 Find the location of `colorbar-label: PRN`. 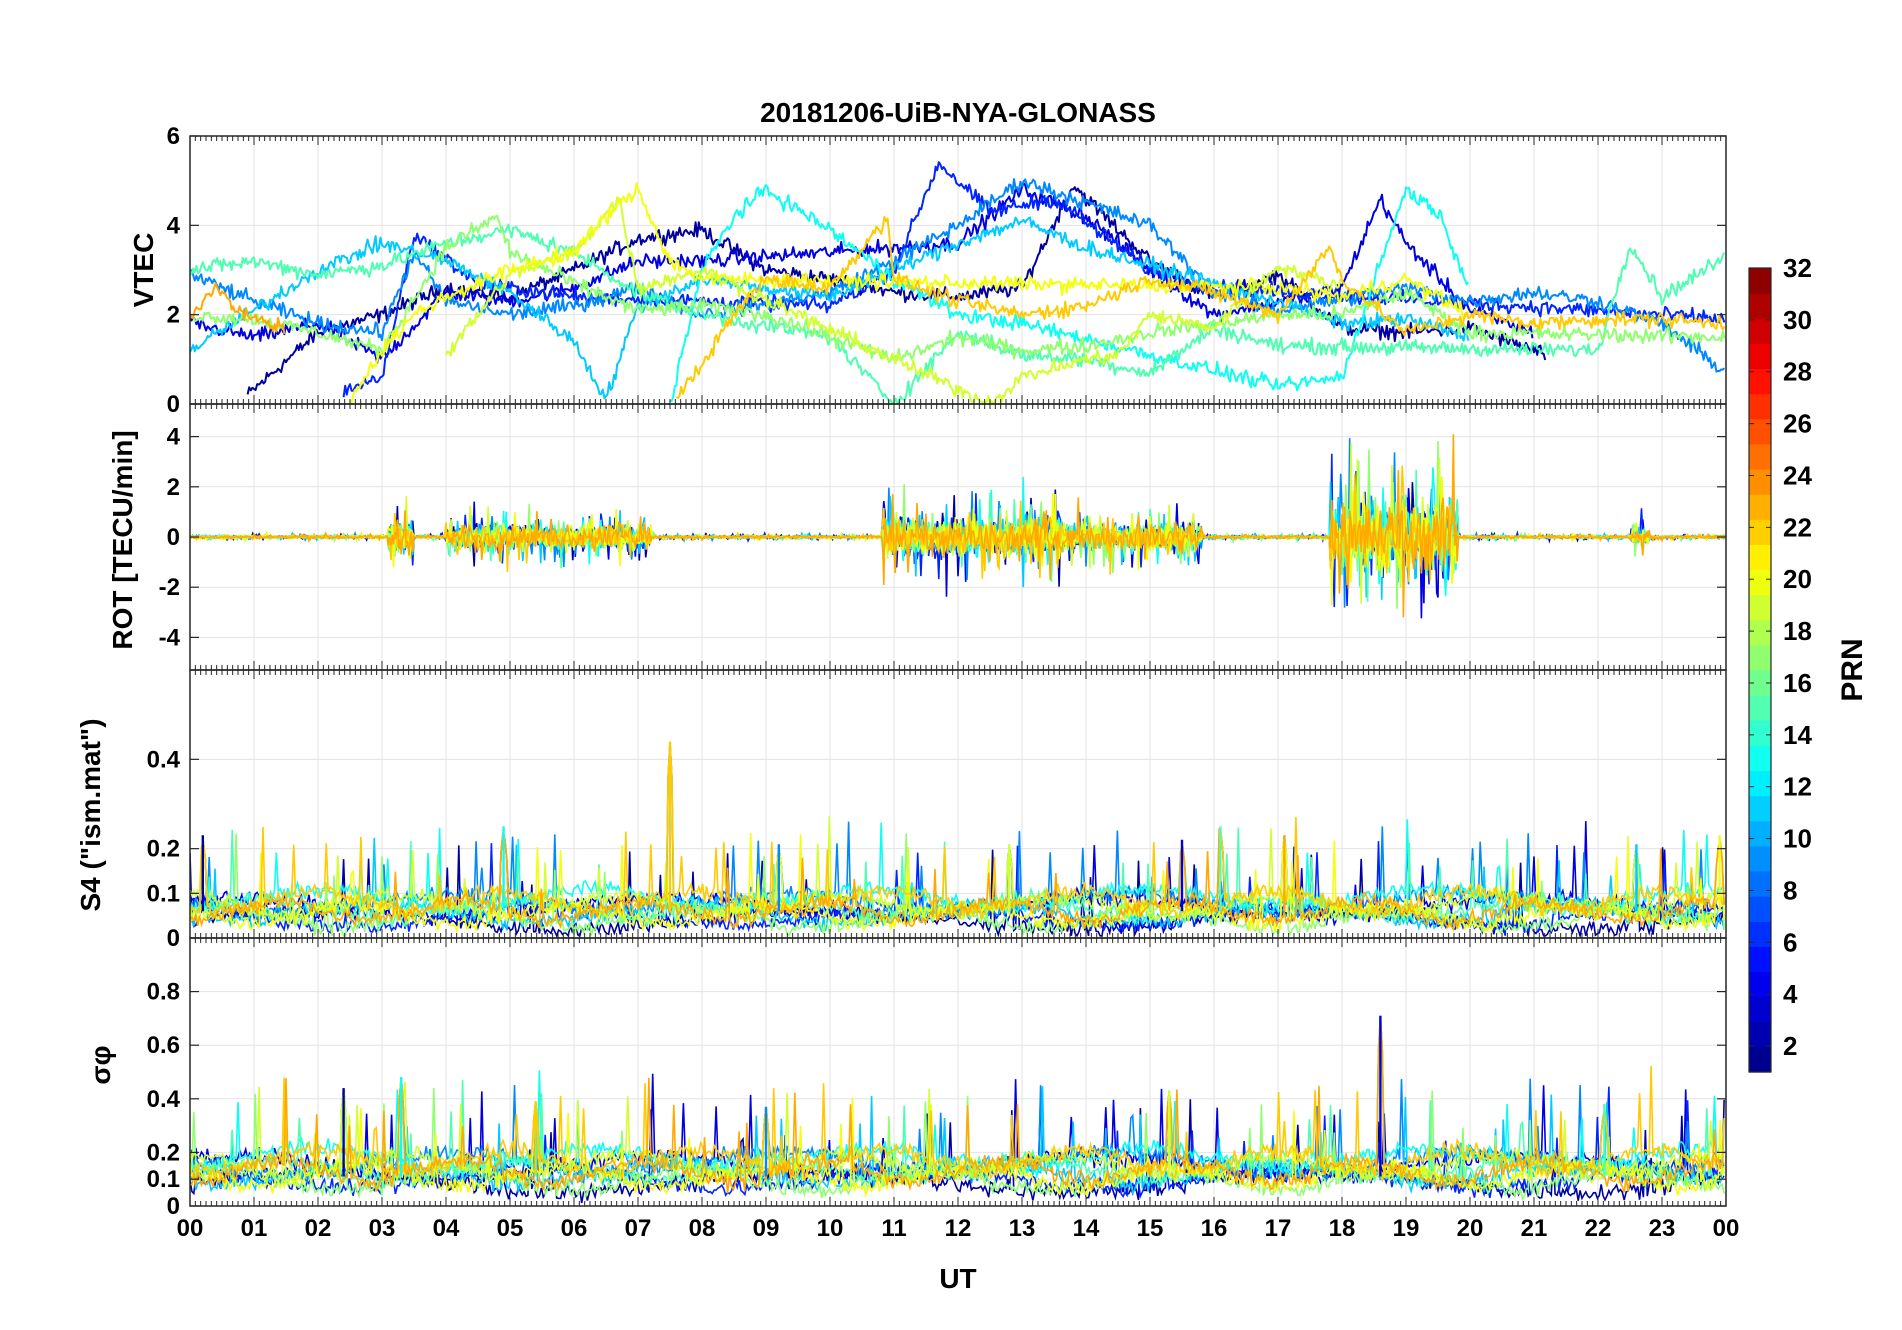

colorbar-label: PRN is located at coordinates (1852, 669).